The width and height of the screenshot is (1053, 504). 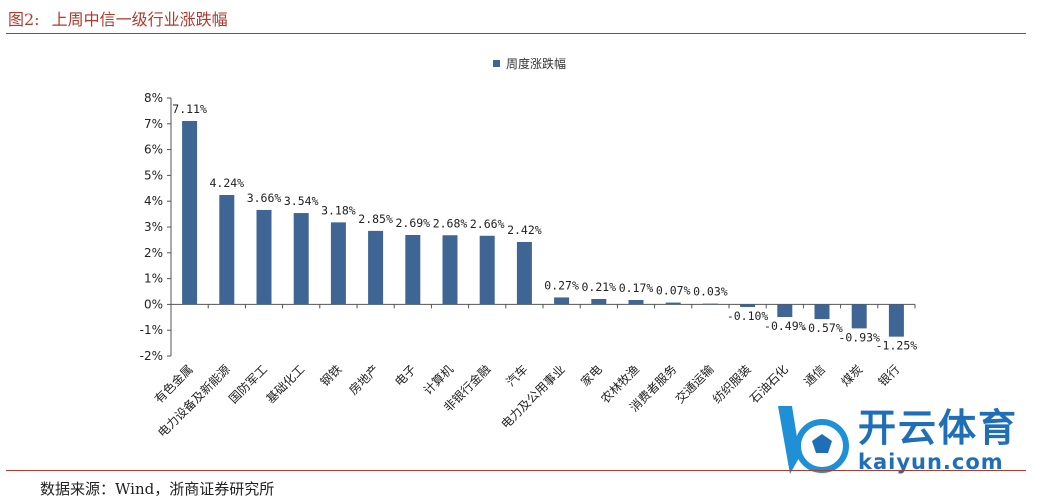 I want to click on watermark: 开云体育 kaiyun.com, so click(x=894, y=440).